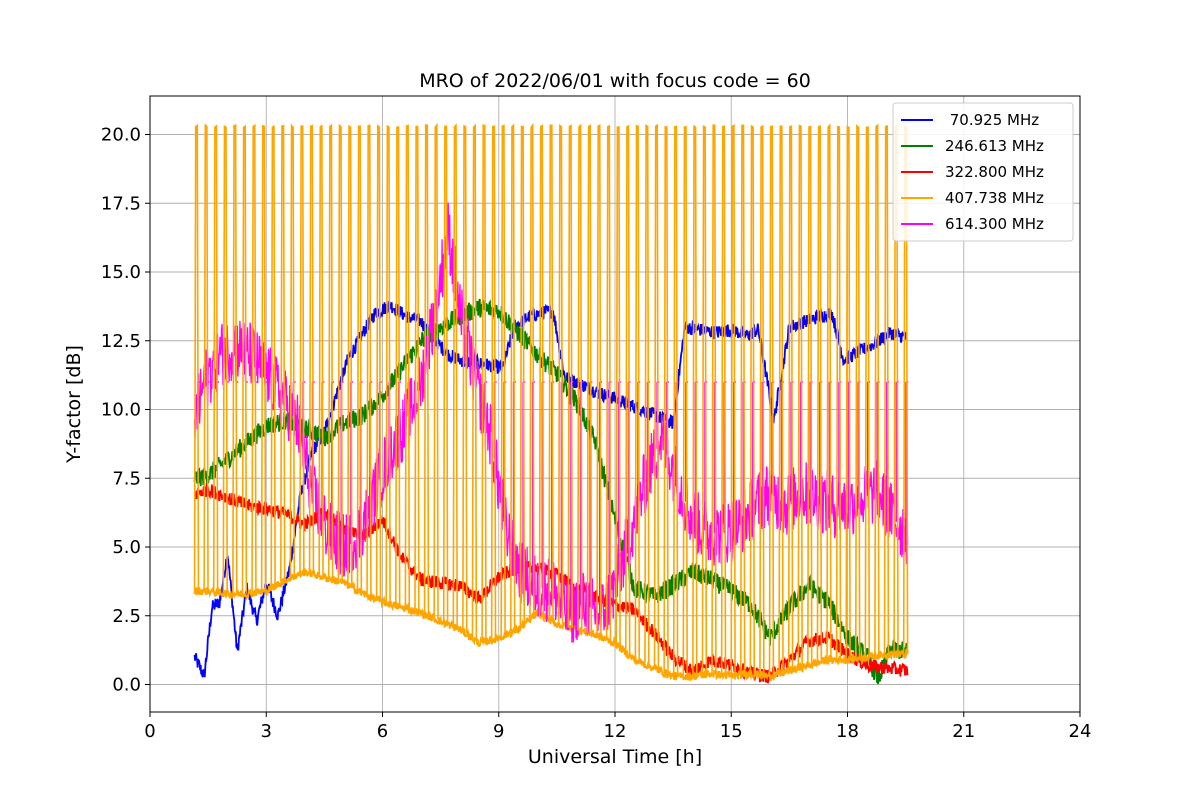 The width and height of the screenshot is (1200, 800). What do you see at coordinates (847, 731) in the screenshot?
I see `x-tick-label: 18` at bounding box center [847, 731].